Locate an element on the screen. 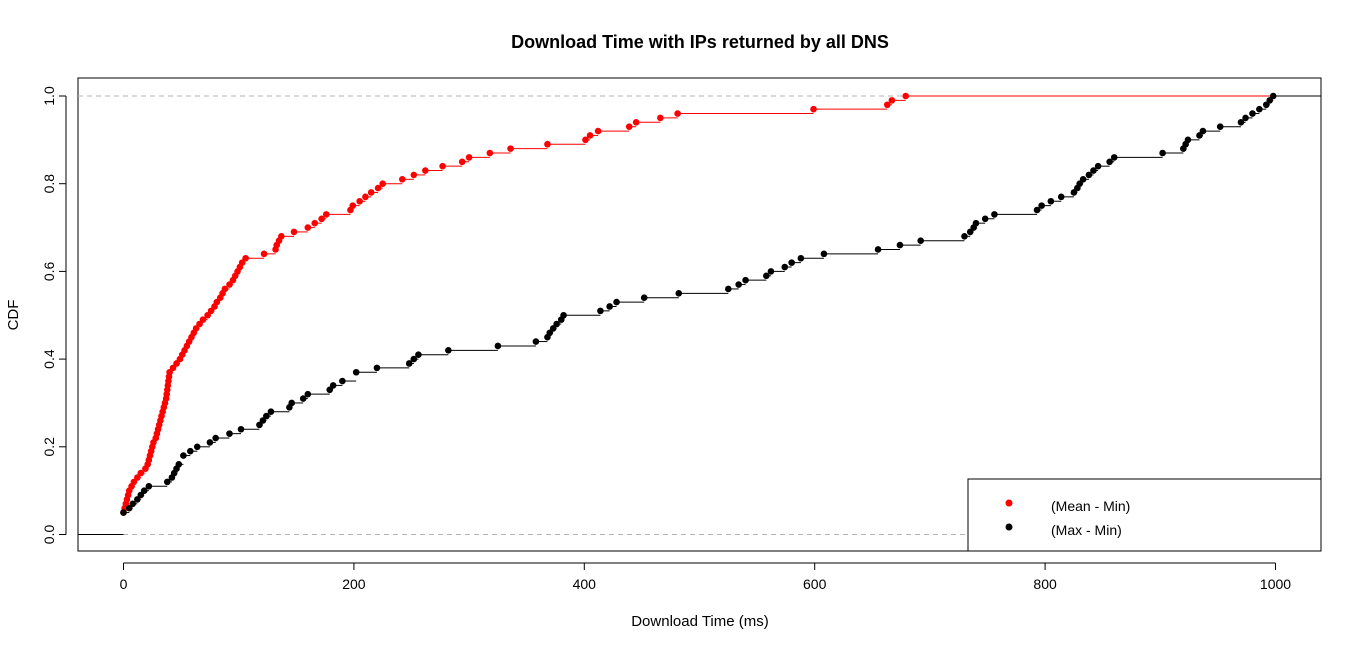 Image resolution: width=1362 pixels, height=650 pixels. x-axis: 0 200 400 600 800 1000 is located at coordinates (705, 577).